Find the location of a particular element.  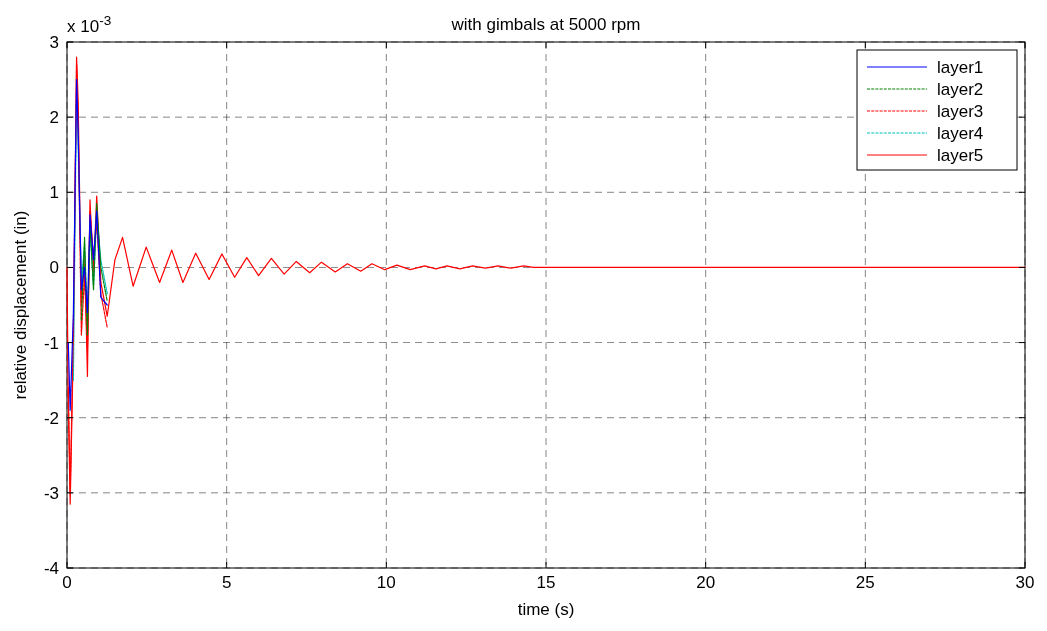

y-tick-label: 3 is located at coordinates (54, 42).